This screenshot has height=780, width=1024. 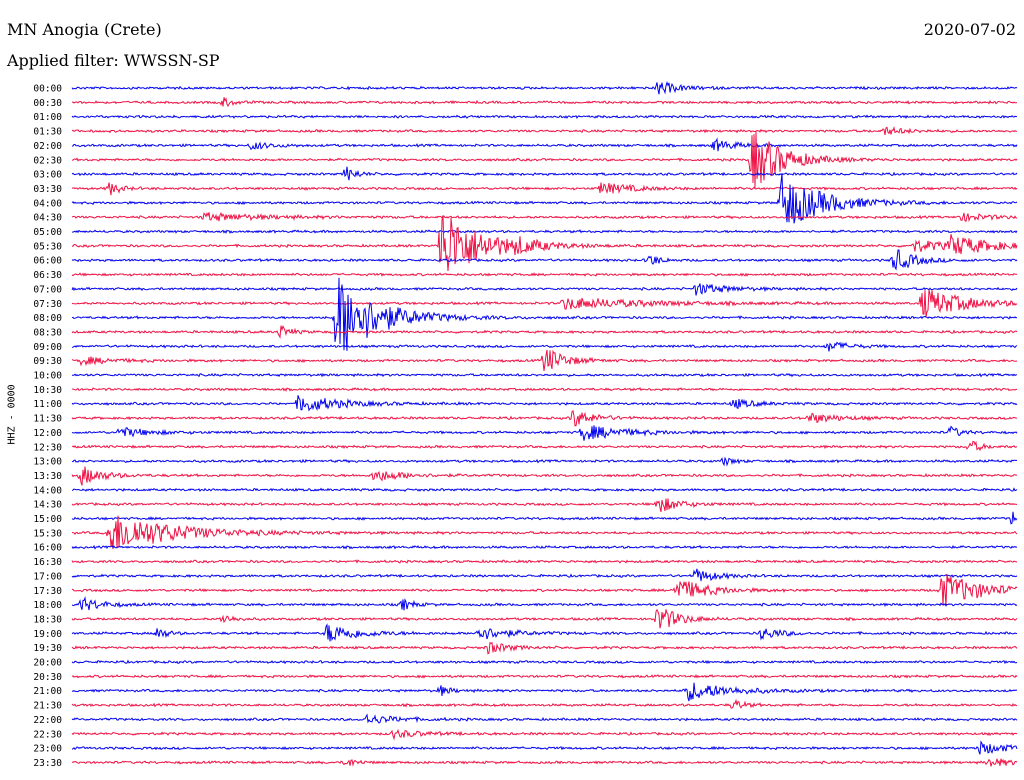 I want to click on row-label-0230: 02:30, so click(x=47, y=160).